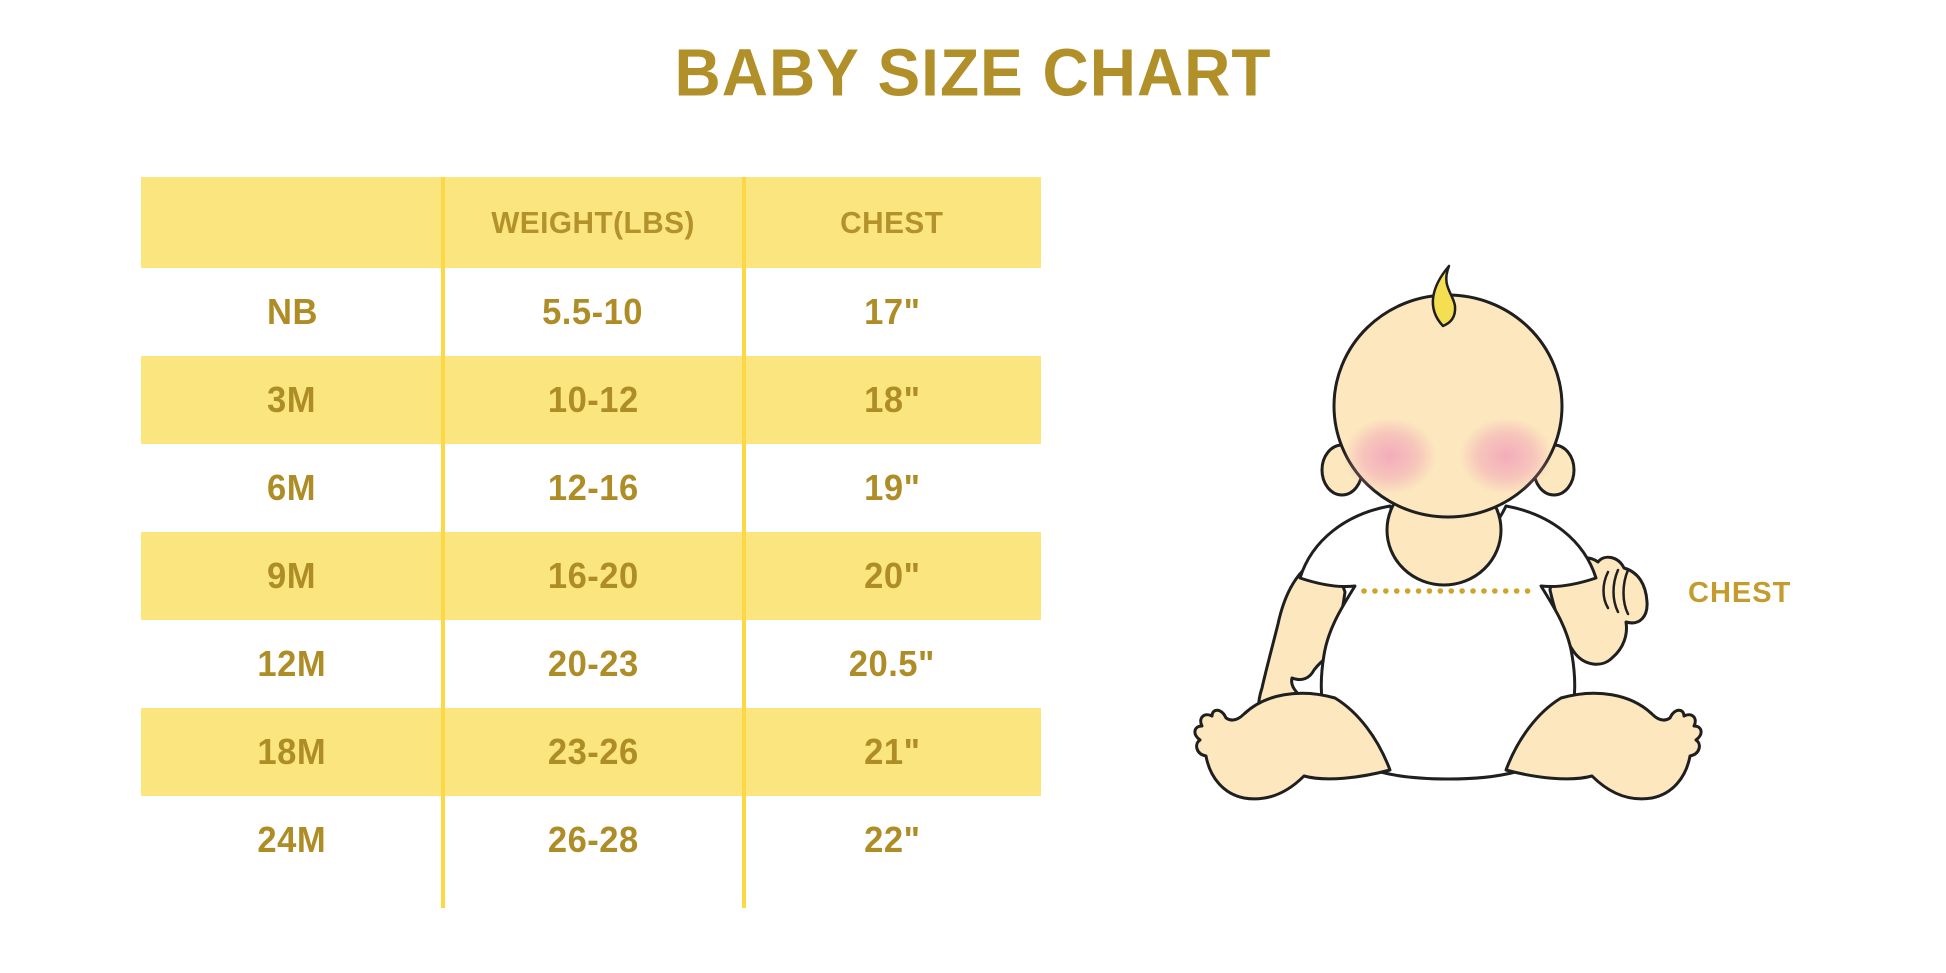 This screenshot has width=1946, height=973. What do you see at coordinates (892, 663) in the screenshot?
I see `chest-cell: 20.5"` at bounding box center [892, 663].